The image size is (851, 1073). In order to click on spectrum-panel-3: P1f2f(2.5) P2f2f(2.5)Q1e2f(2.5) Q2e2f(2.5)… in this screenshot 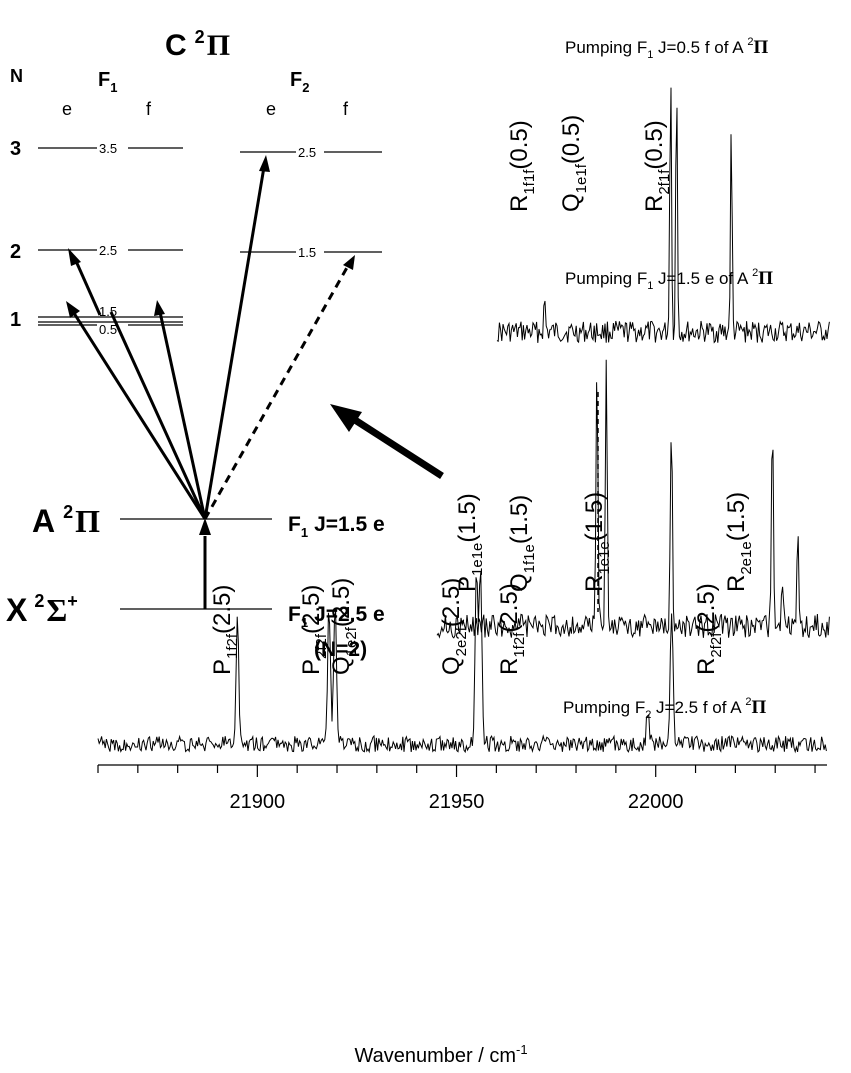, I will do `click(462, 663)`.